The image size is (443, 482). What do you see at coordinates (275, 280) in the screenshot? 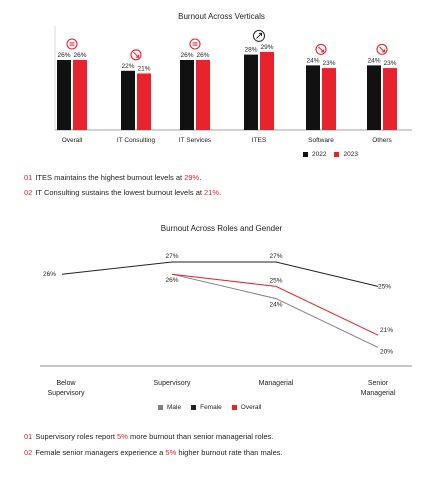
I see `point-label-overall: 25%` at bounding box center [275, 280].